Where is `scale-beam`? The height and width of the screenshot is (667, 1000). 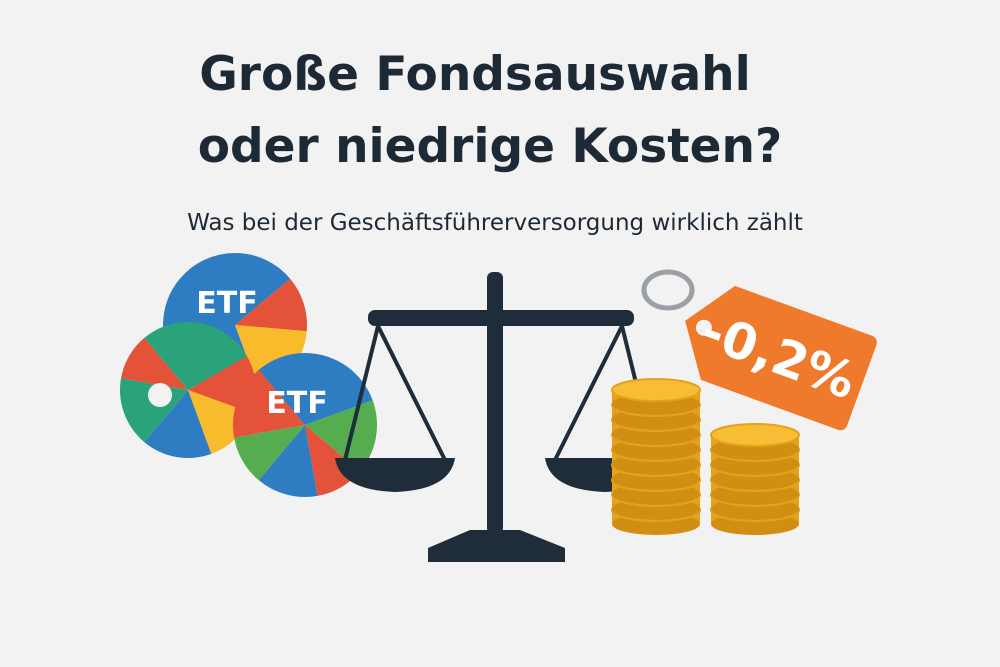 scale-beam is located at coordinates (501, 318).